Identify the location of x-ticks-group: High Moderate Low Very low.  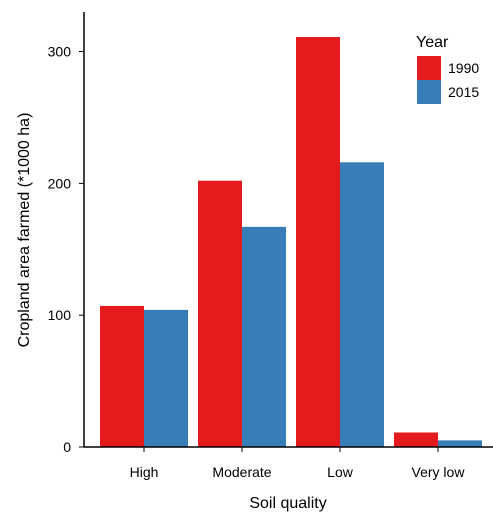
(298, 463).